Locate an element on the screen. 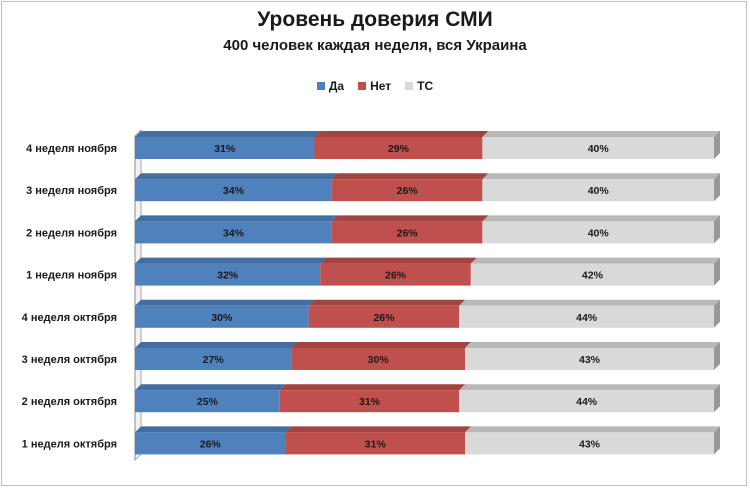  category-label: 3 неделя октября is located at coordinates (69, 360).